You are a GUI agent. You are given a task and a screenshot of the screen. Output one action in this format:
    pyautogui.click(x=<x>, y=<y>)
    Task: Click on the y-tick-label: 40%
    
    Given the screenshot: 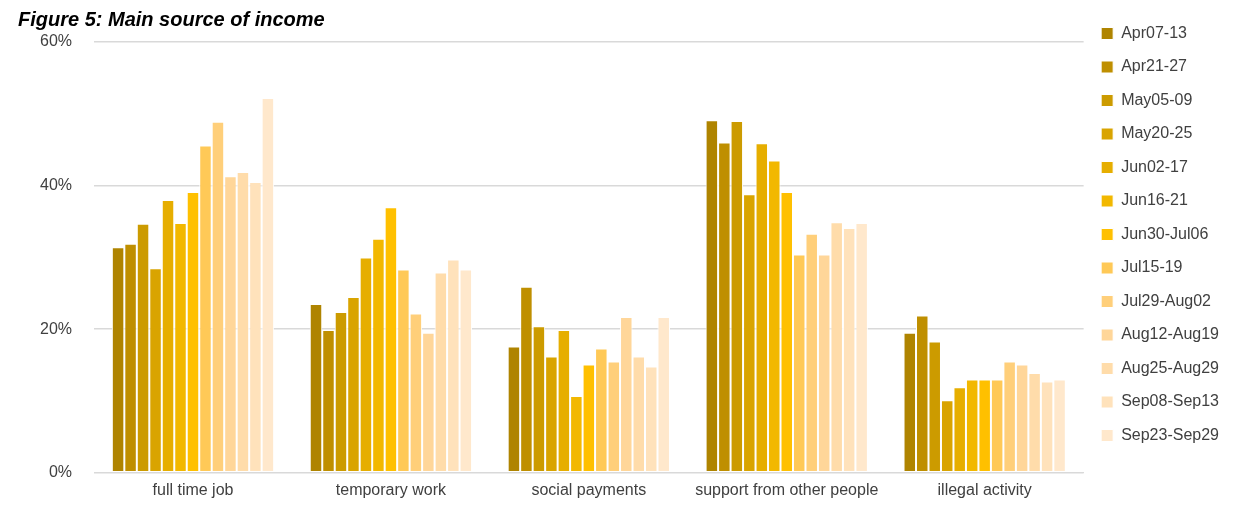 What is the action you would take?
    pyautogui.click(x=56, y=185)
    